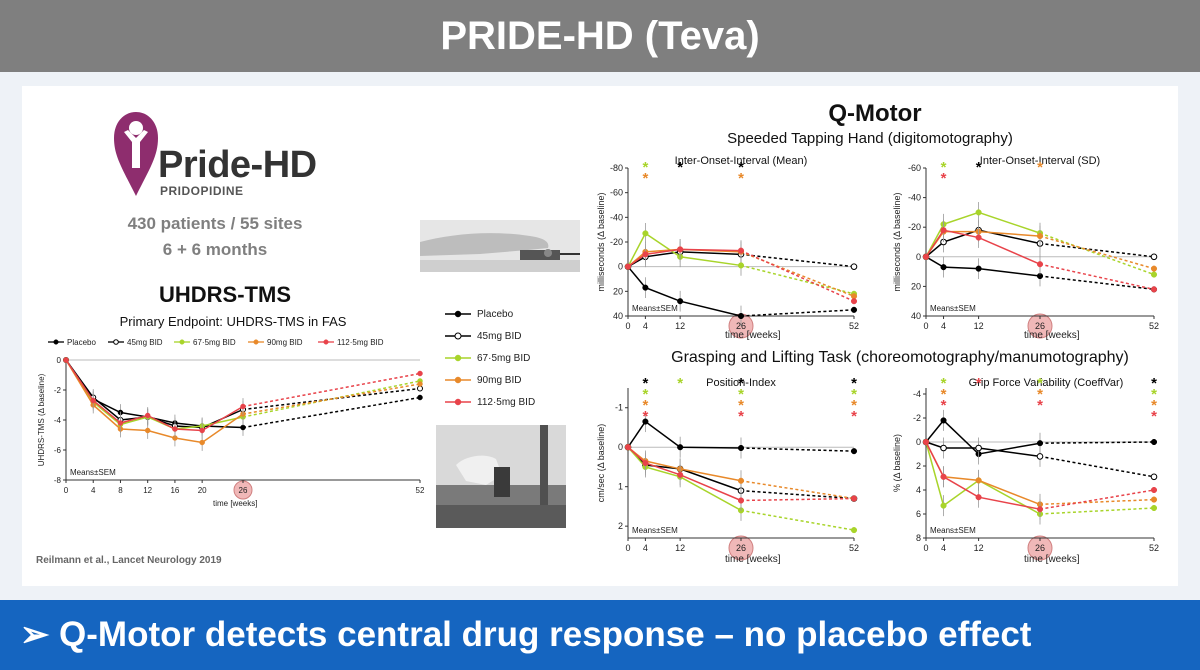 The image size is (1200, 670). Describe the element at coordinates (620, 487) in the screenshot. I see `position-index-ytick-1: 1` at that location.